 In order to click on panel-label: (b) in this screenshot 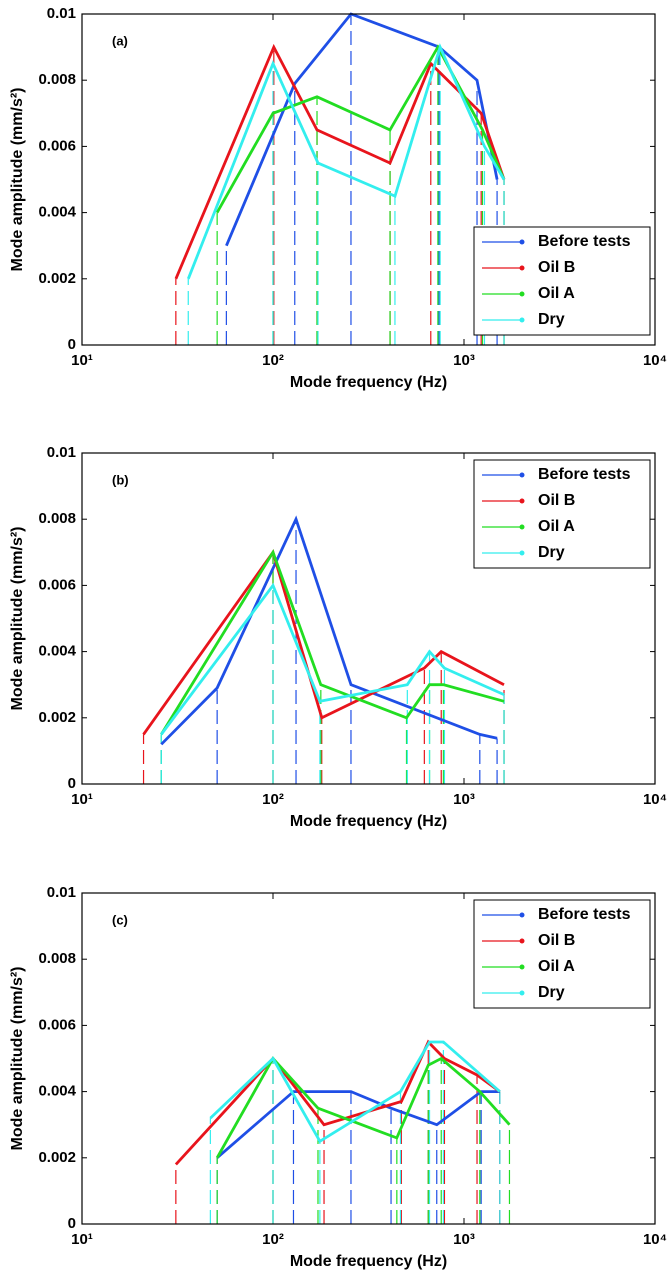, I will do `click(120, 479)`.